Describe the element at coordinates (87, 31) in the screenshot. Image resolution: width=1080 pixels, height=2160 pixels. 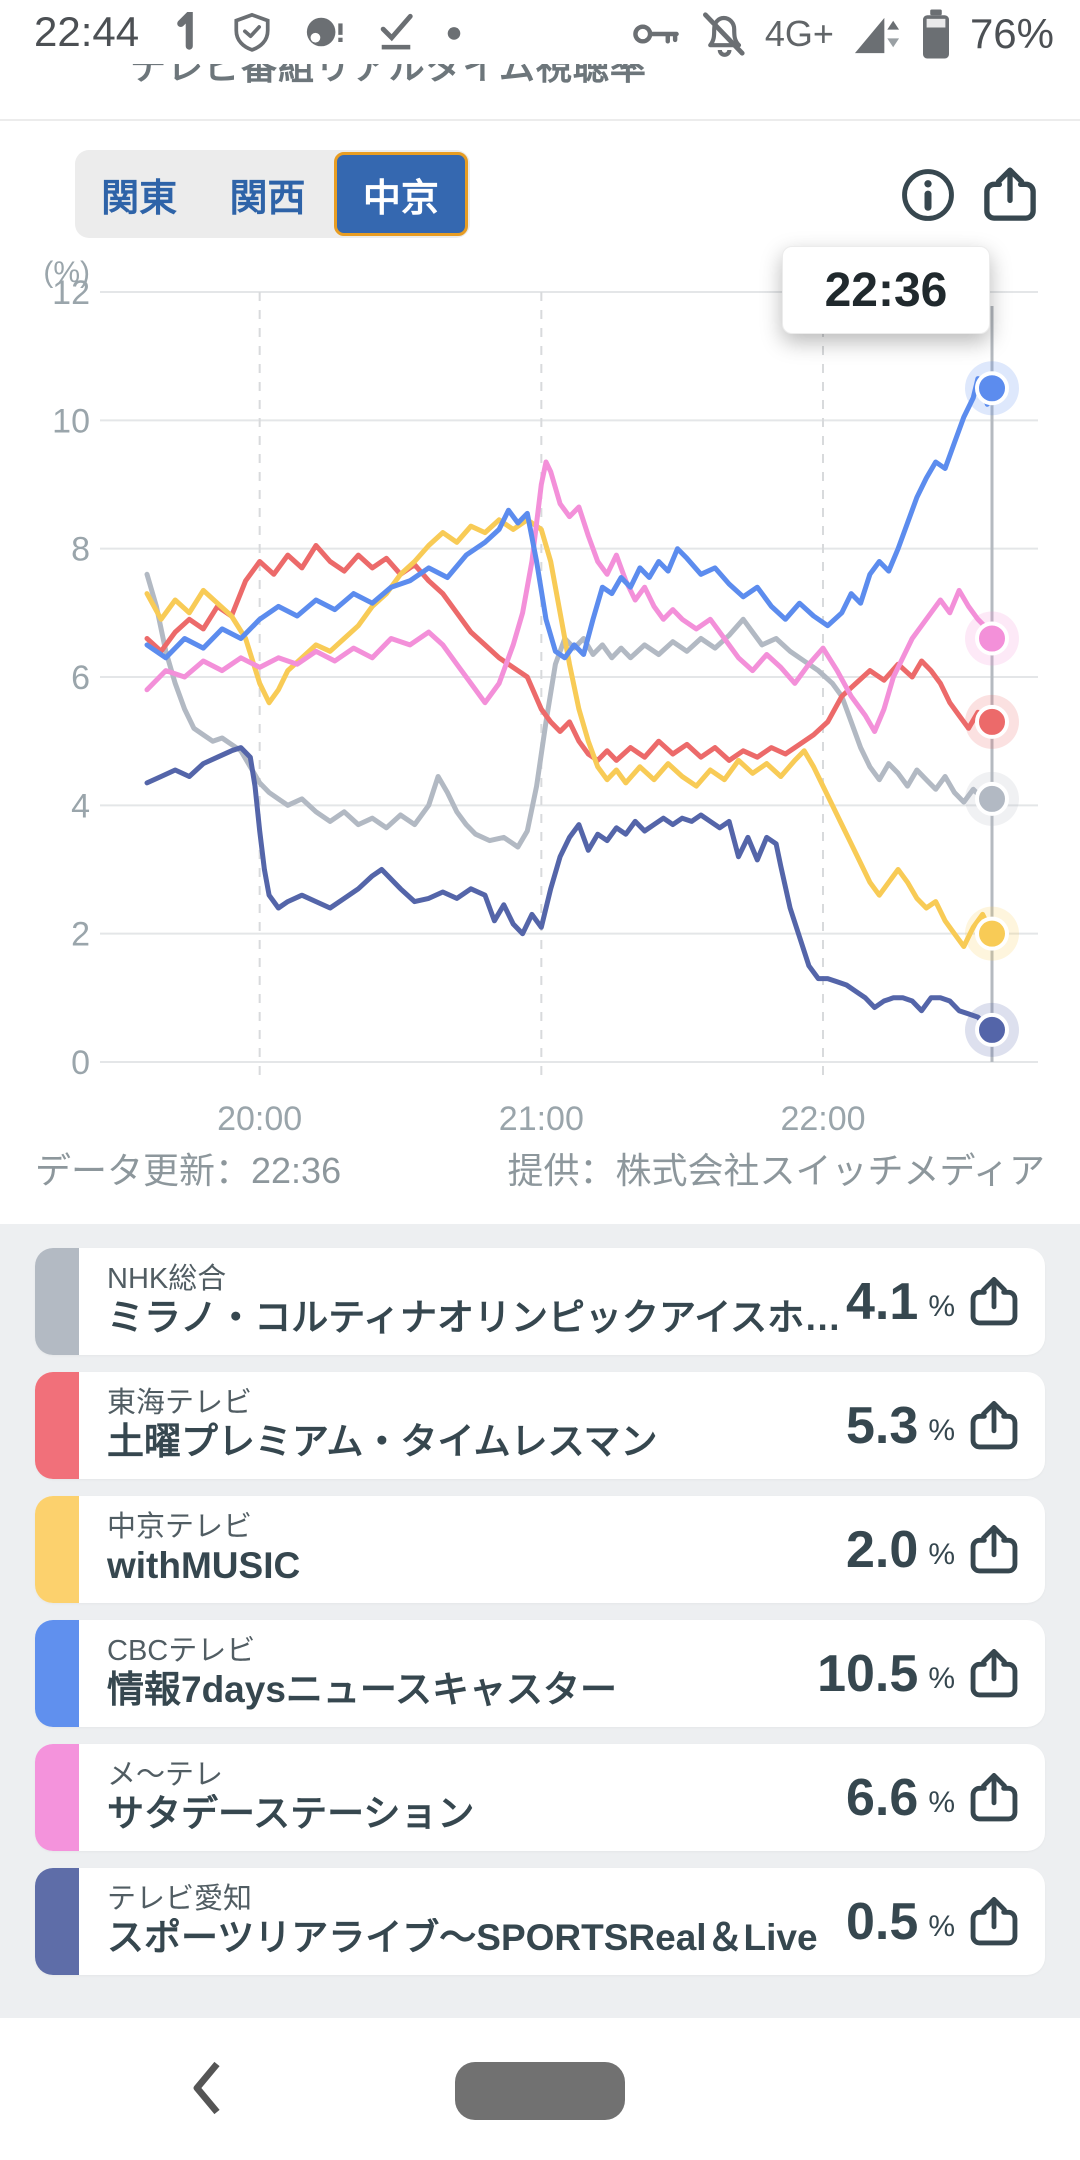
I see `clock: 22:44` at that location.